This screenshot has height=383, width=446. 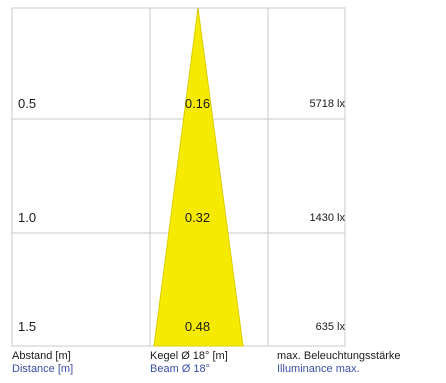 I want to click on legend-illuminance-de: max. Beleuchtungsstärke, so click(x=339, y=356).